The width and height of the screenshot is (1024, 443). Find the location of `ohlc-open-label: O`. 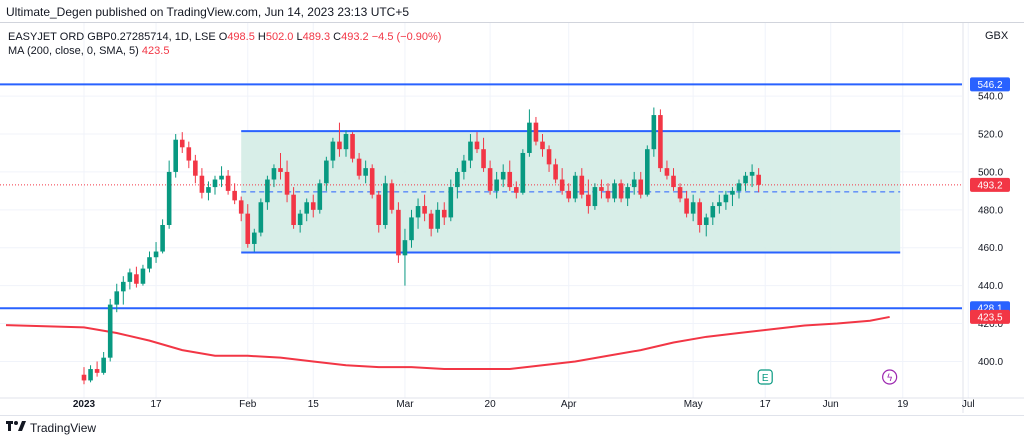

ohlc-open-label: O is located at coordinates (223, 37).